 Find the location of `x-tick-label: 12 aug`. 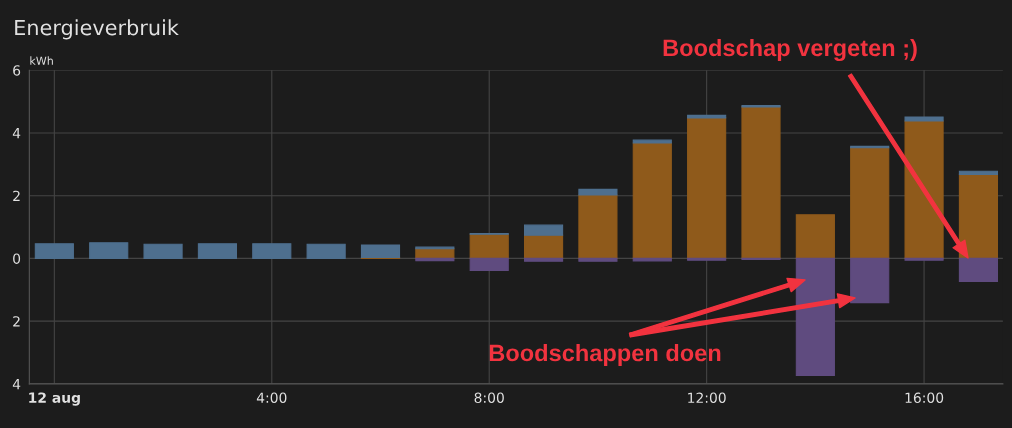

x-tick-label: 12 aug is located at coordinates (54, 399).